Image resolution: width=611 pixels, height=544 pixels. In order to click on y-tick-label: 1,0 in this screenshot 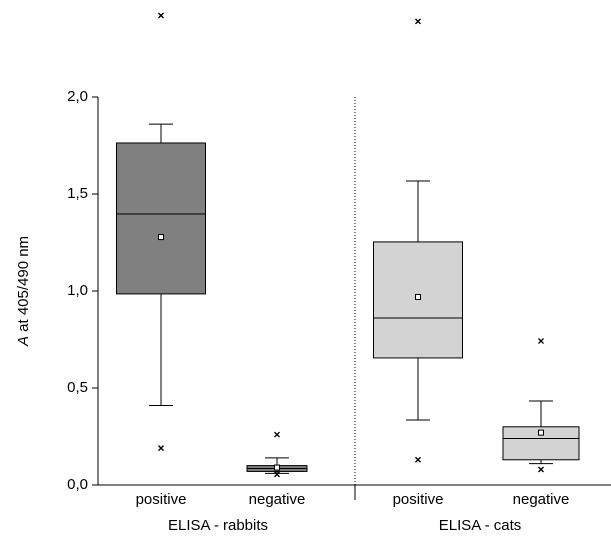, I will do `click(77, 290)`.